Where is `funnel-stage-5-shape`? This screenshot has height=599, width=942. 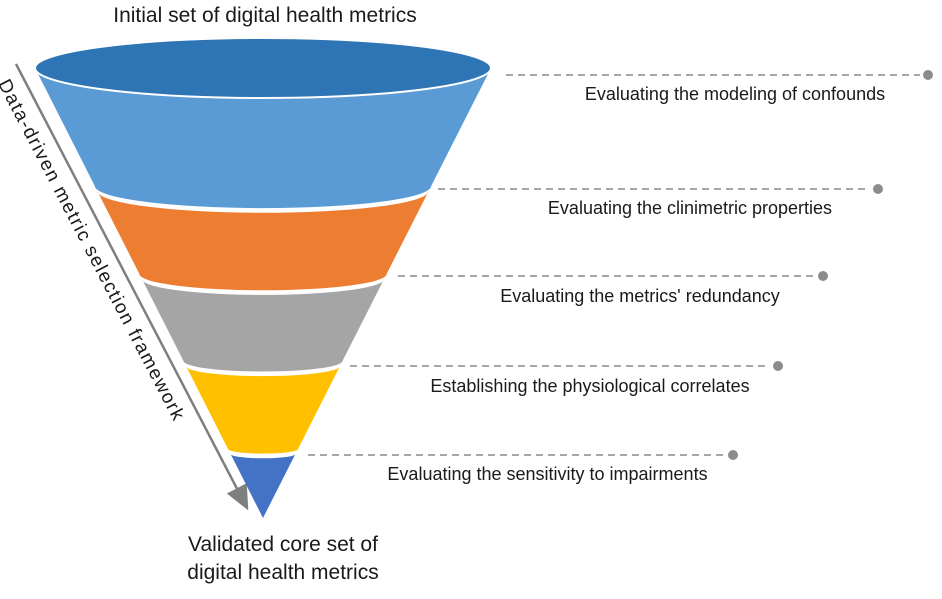
funnel-stage-5-shape is located at coordinates (263, 486).